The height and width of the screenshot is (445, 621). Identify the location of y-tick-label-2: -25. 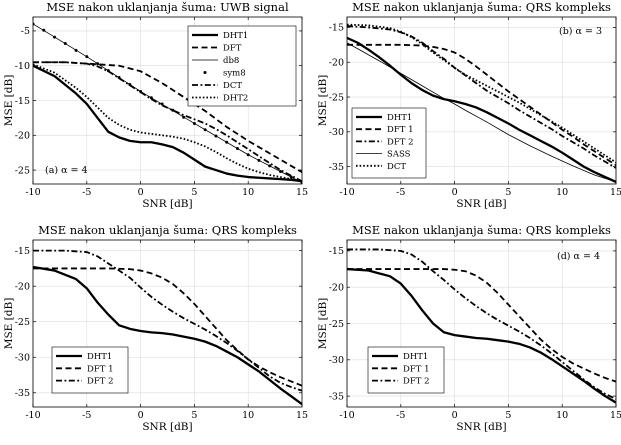
(336, 324).